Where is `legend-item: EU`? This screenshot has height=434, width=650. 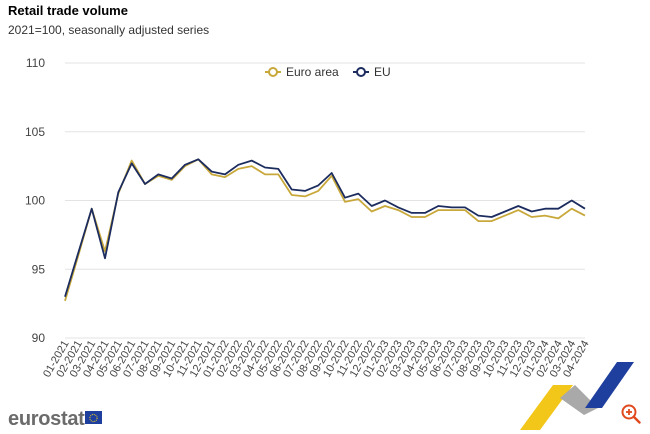
legend-item: EU is located at coordinates (372, 72).